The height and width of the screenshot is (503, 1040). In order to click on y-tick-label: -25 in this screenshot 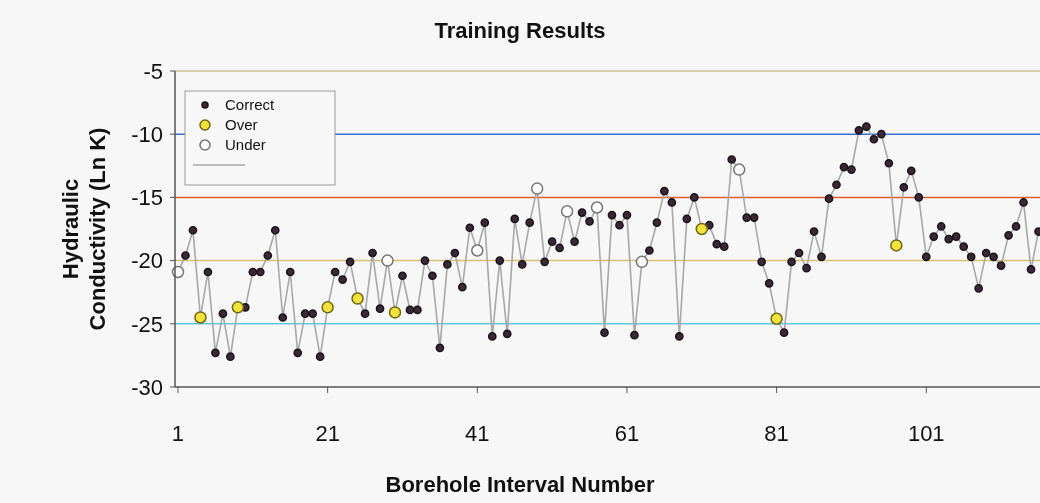, I will do `click(147, 324)`.